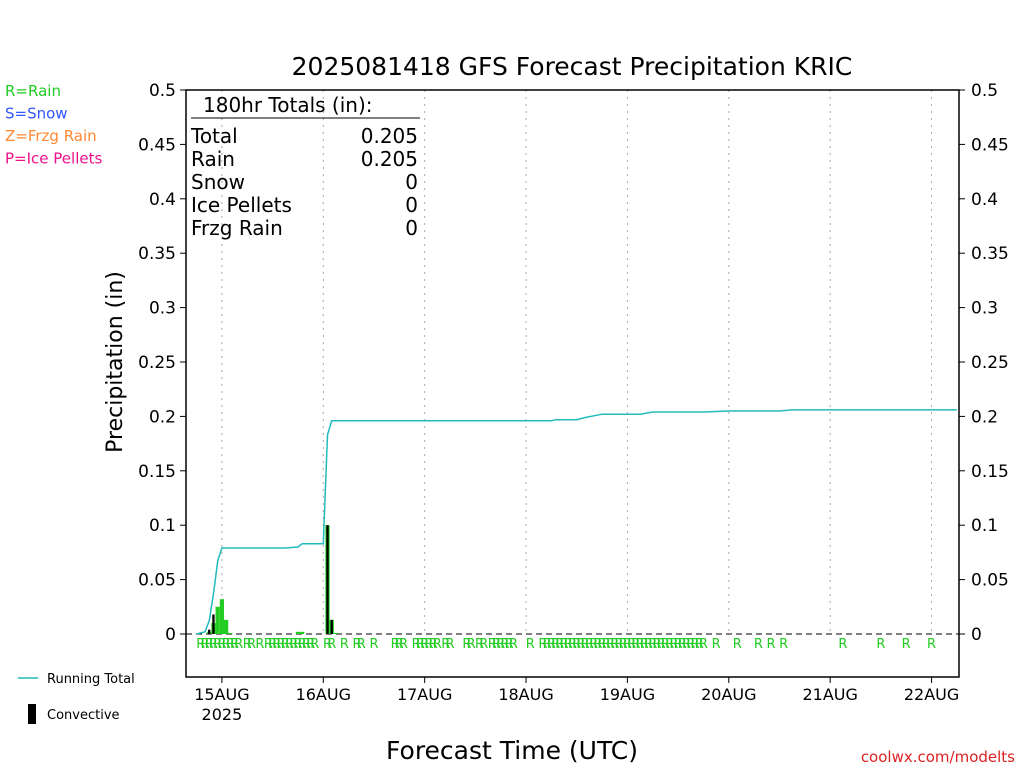 The image size is (1024, 768). Describe the element at coordinates (157, 363) in the screenshot. I see `y-tick-label-left: 0.25` at that location.